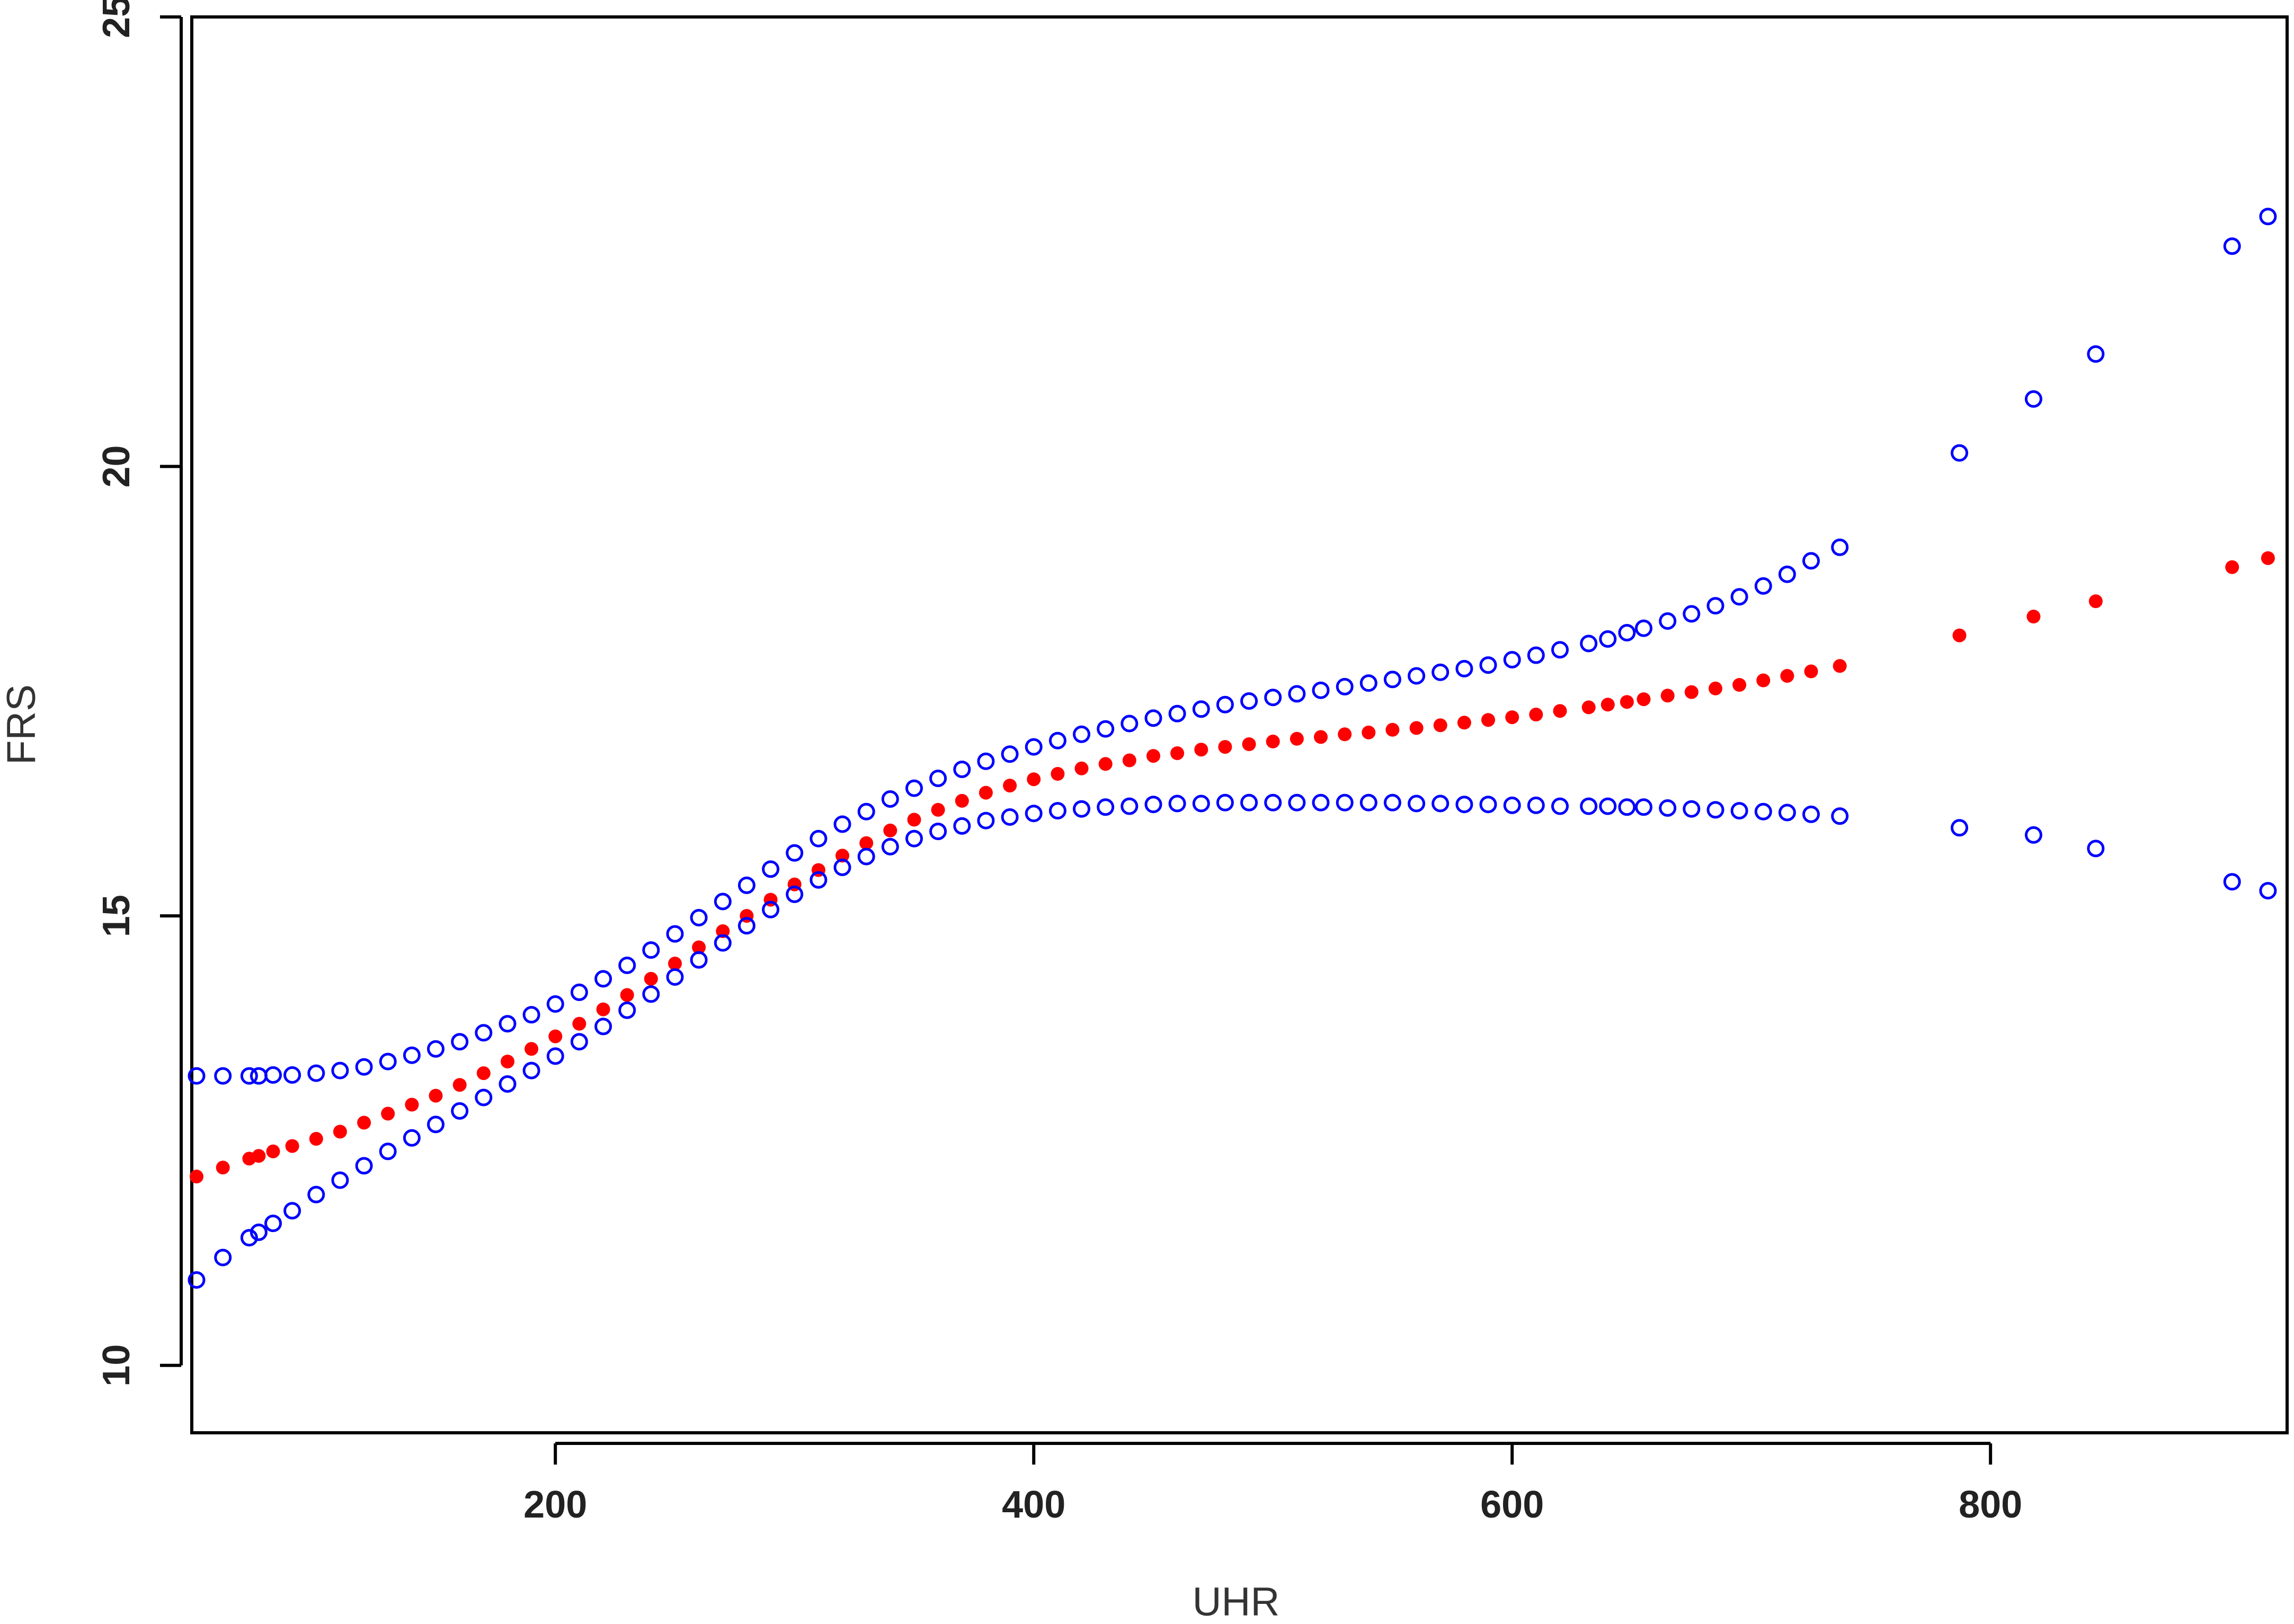 The width and height of the screenshot is (2294, 1624). What do you see at coordinates (116, 19) in the screenshot?
I see `y-tick-label: 25` at bounding box center [116, 19].